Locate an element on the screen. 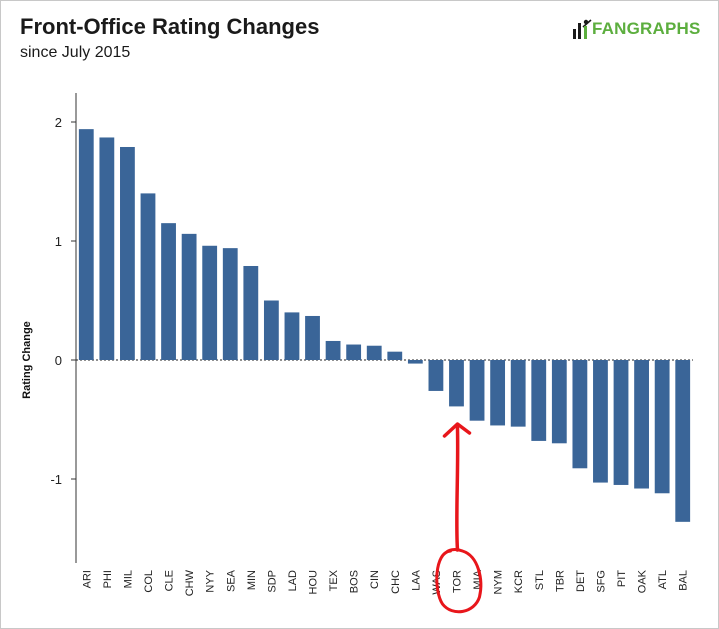 Image resolution: width=719 pixels, height=629 pixels. x-tick-label: PHI is located at coordinates (108, 579).